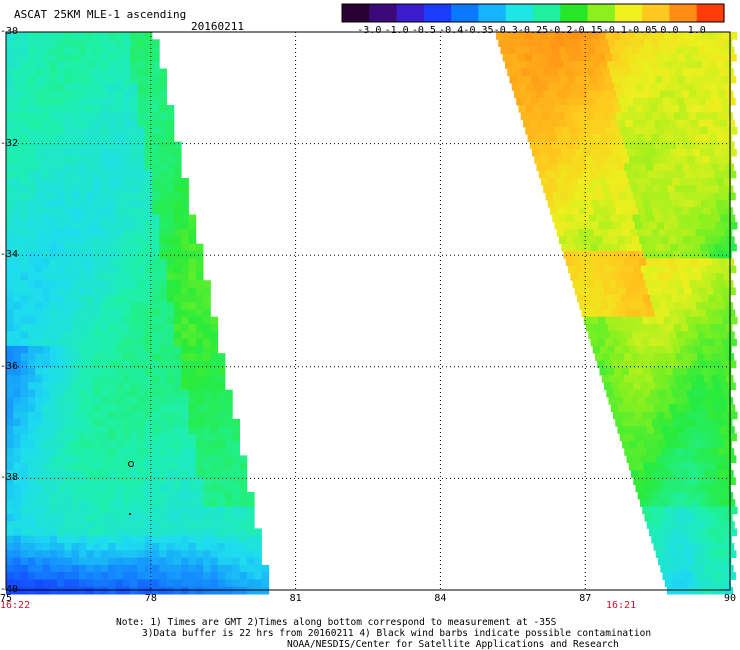  I want to click on colorbar-border, so click(533, 13).